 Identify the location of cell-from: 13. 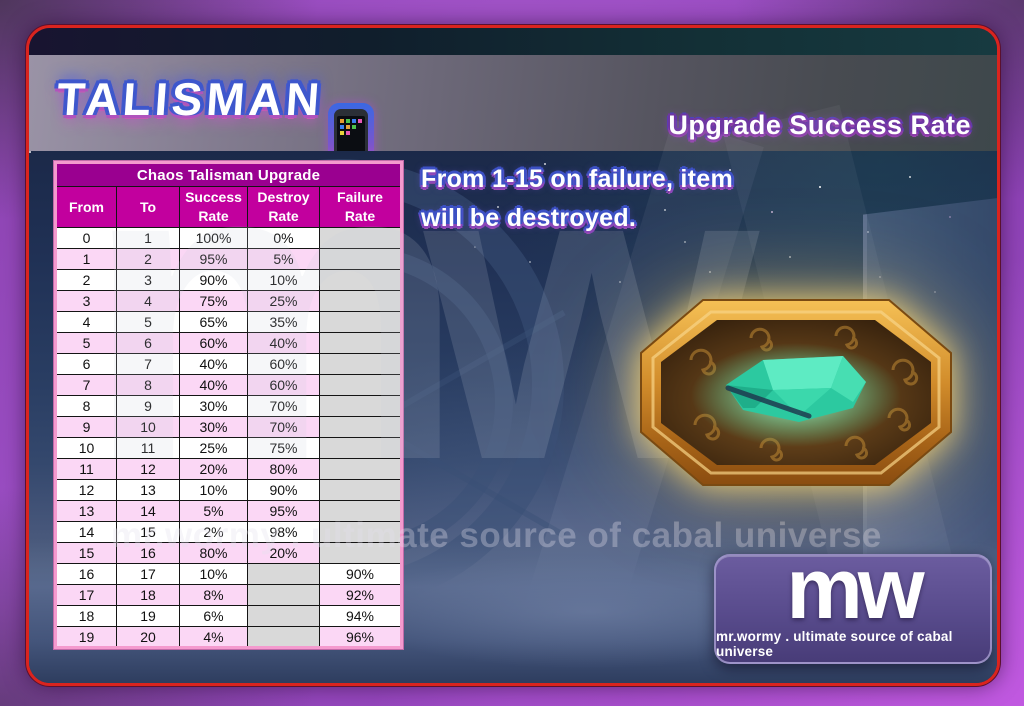
(86, 511).